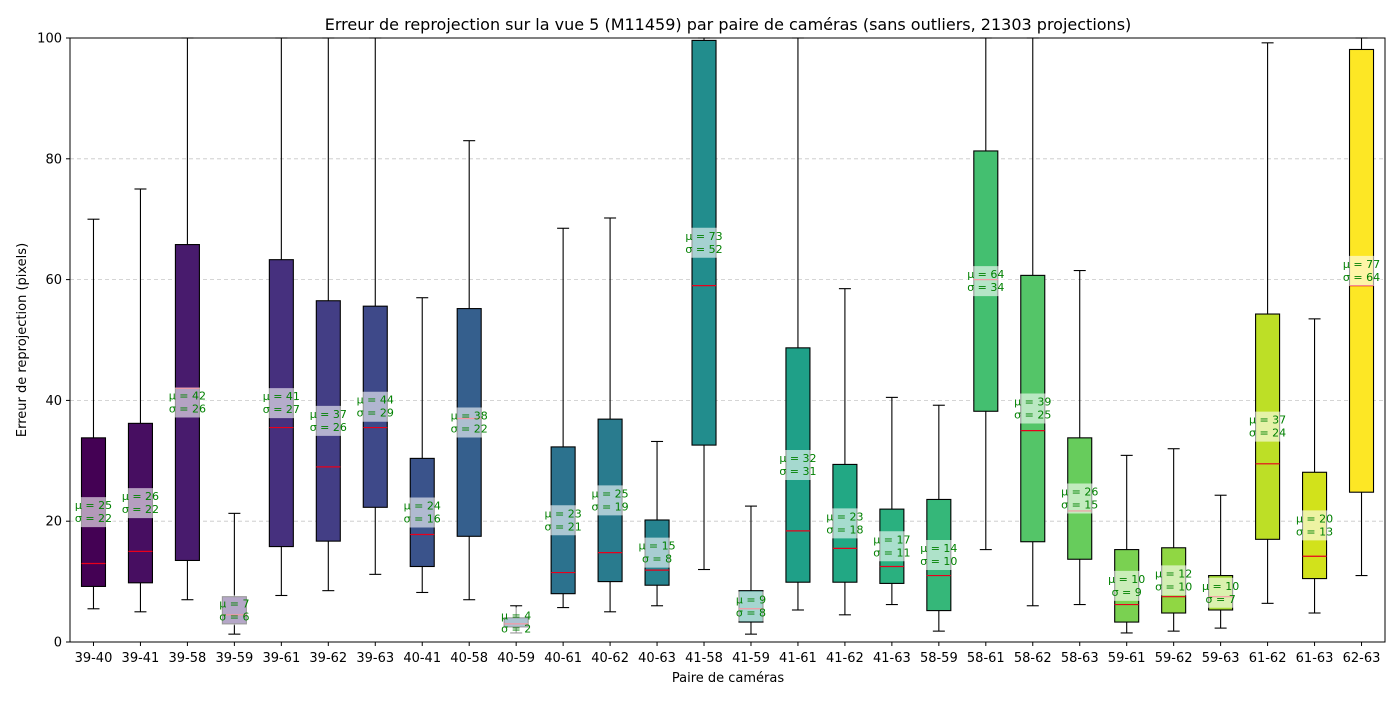 The height and width of the screenshot is (704, 1400). What do you see at coordinates (234, 603) in the screenshot?
I see `mean-label: μ = 7` at bounding box center [234, 603].